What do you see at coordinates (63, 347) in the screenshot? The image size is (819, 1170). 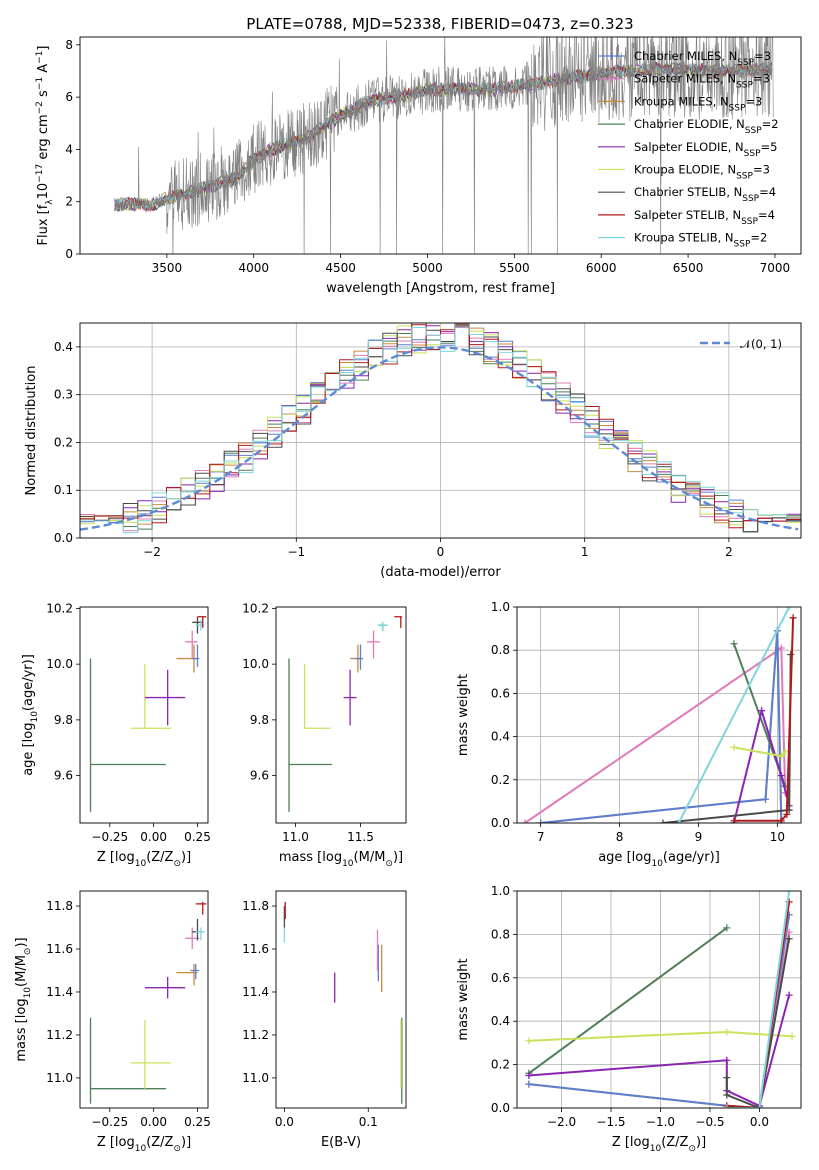 I see `y-tick-label: 0.4` at bounding box center [63, 347].